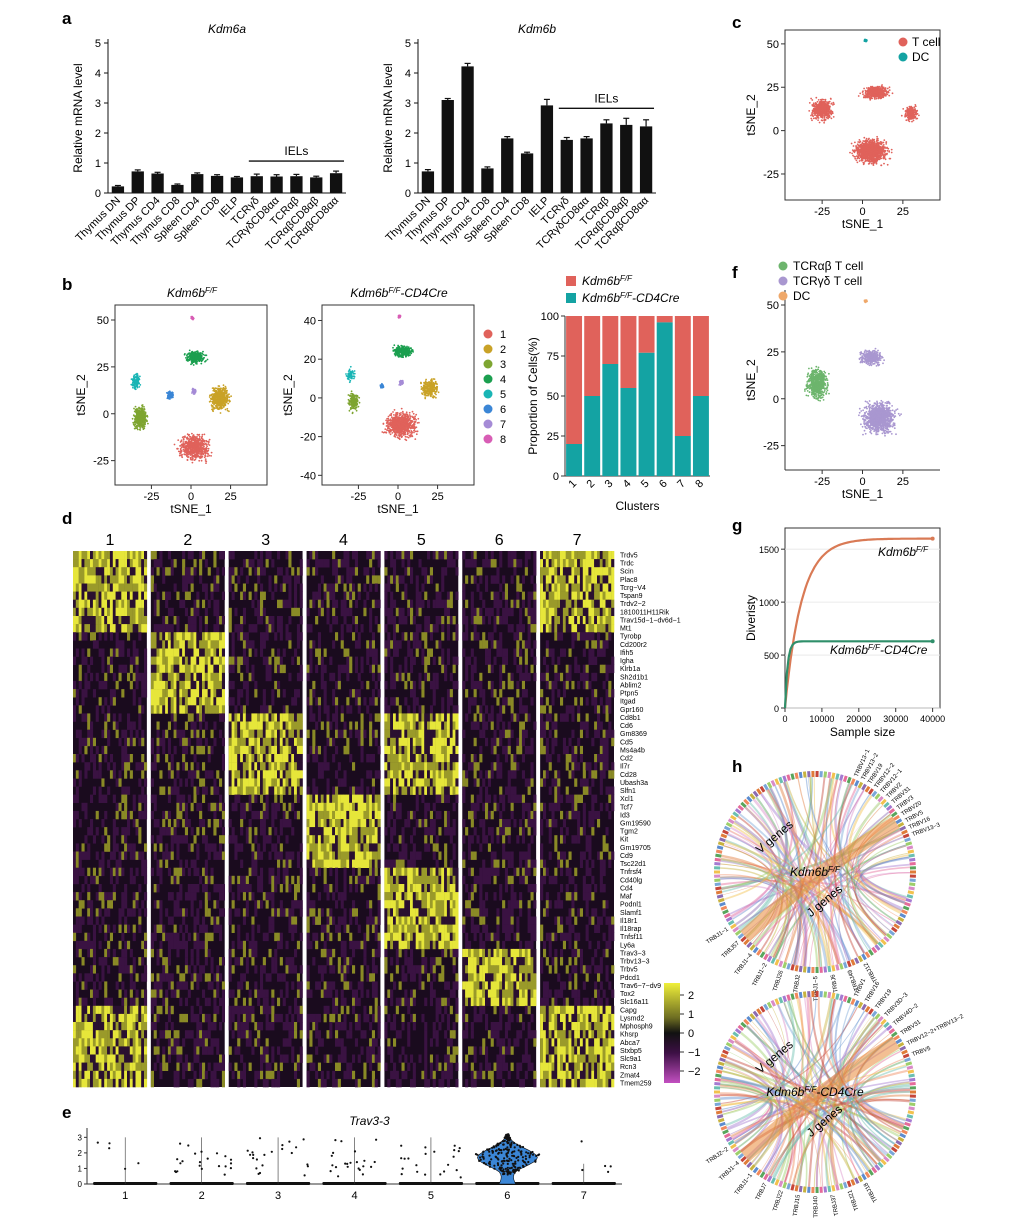 The height and width of the screenshot is (1231, 1012). I want to click on cluster-tick-label: 3, so click(609, 484).